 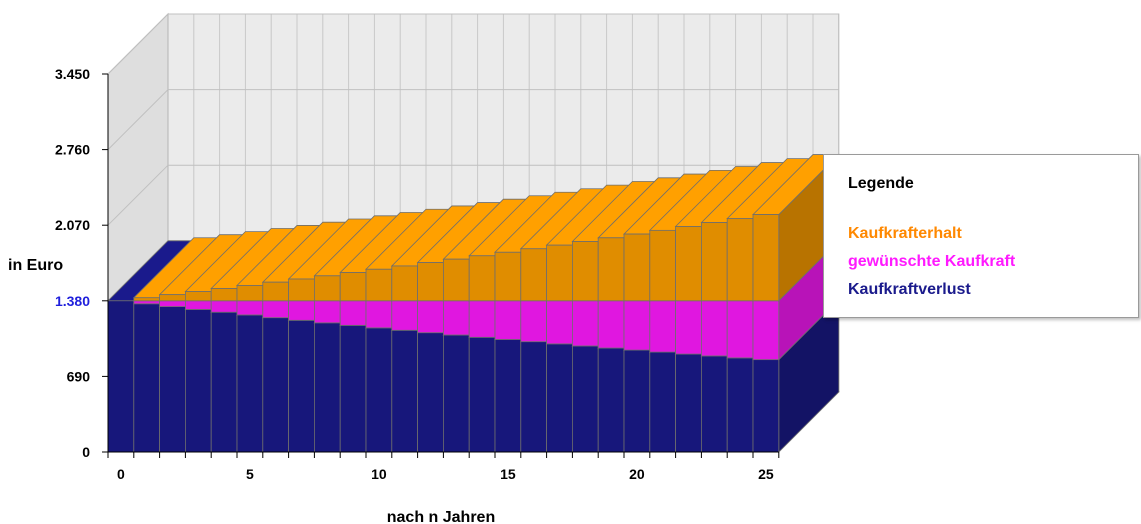 What do you see at coordinates (881, 183) in the screenshot?
I see `legend-title: Legende` at bounding box center [881, 183].